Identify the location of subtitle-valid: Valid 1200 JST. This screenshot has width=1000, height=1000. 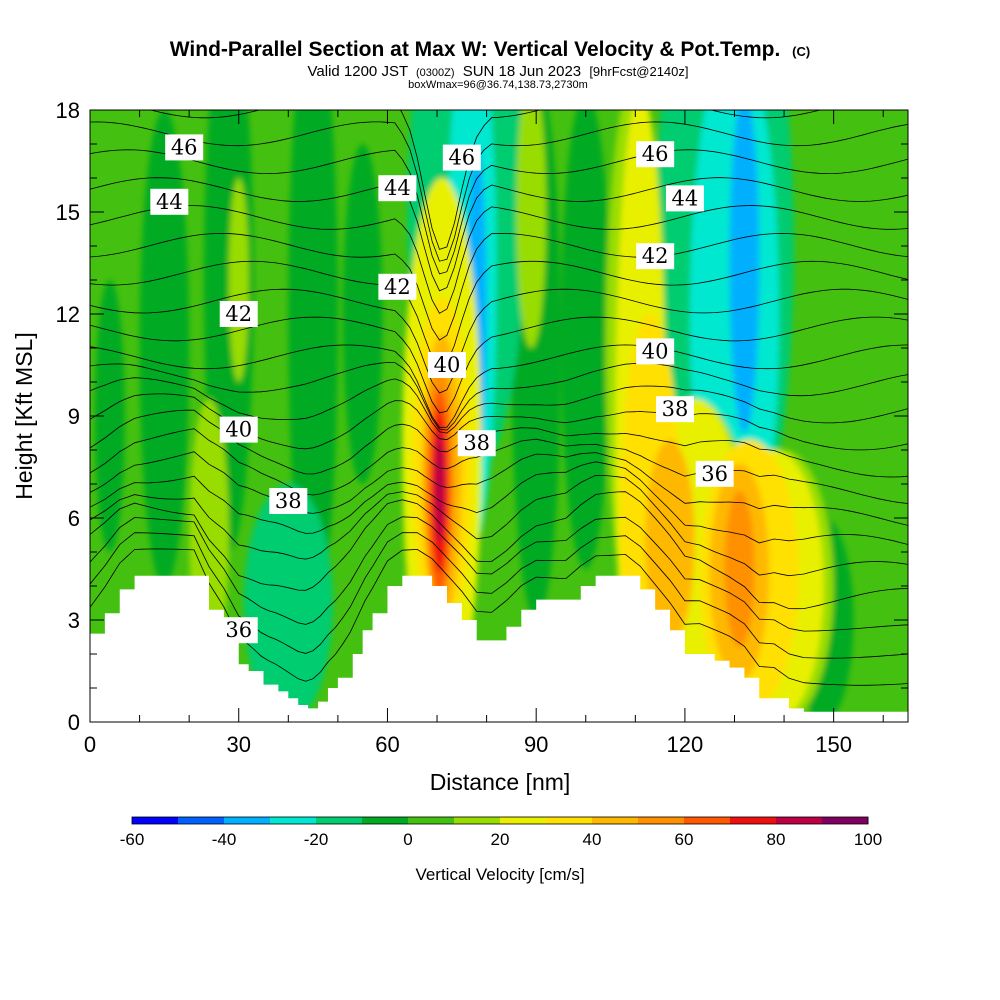
(358, 71).